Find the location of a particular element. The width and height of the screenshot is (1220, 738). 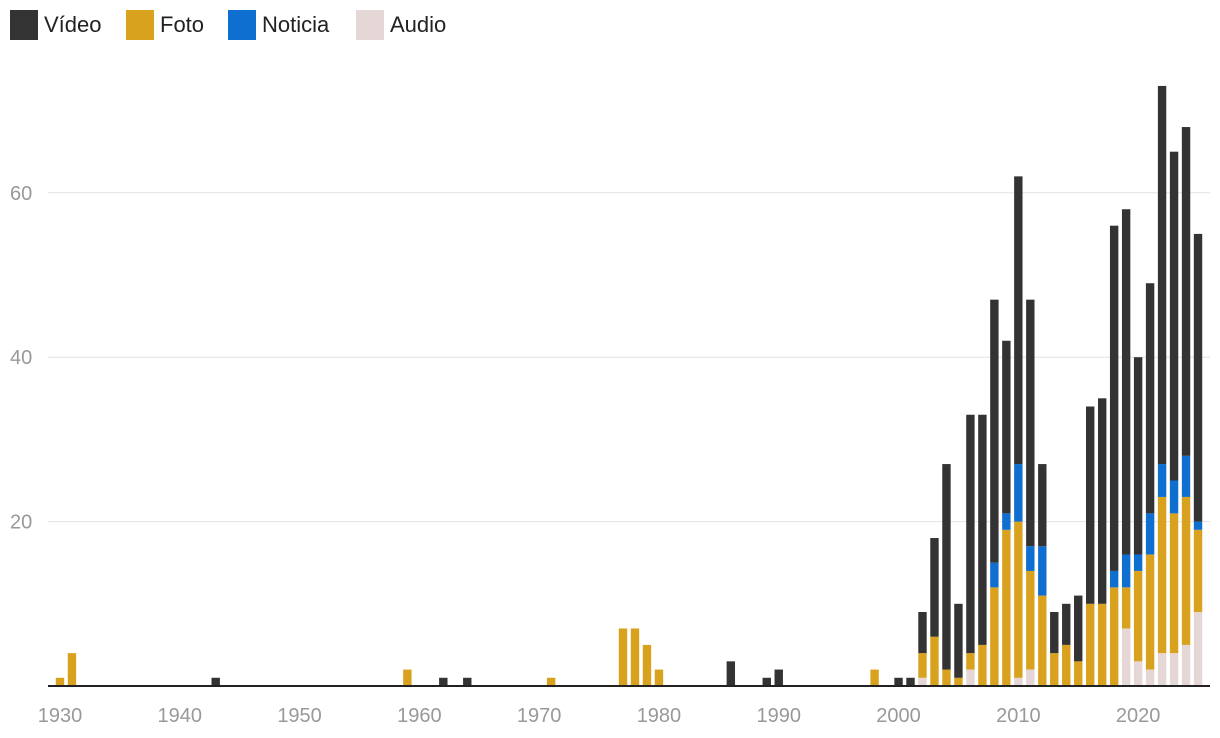

bar-video-2021 is located at coordinates (1150, 398).